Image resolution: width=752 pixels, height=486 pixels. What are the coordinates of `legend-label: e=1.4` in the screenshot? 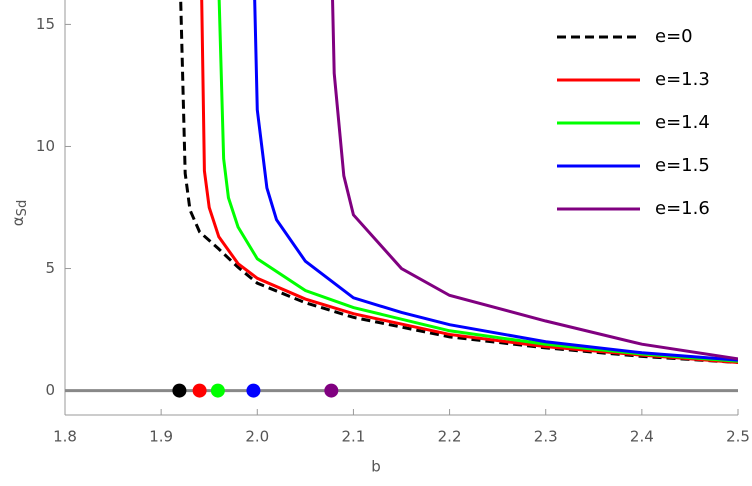 It's located at (682, 122).